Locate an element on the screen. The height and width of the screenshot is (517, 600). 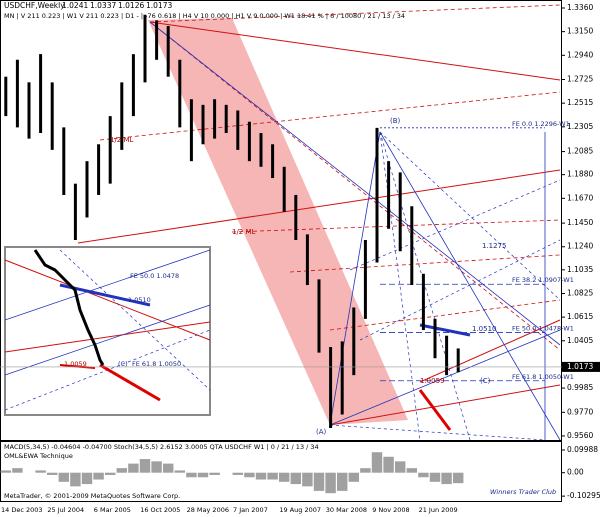
y-tick-label: 1.3360 is located at coordinates (580, 7).